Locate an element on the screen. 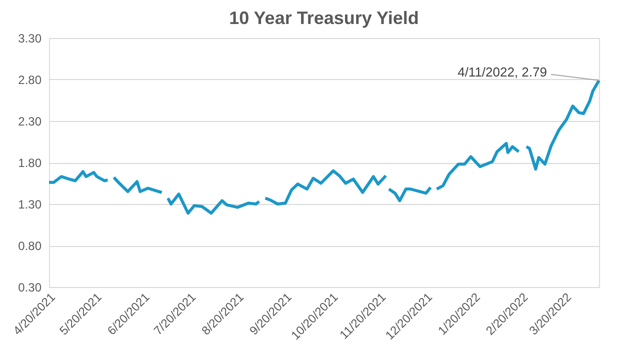 This screenshot has width=623, height=350. y-tick-label: 0.80 is located at coordinates (30, 246).